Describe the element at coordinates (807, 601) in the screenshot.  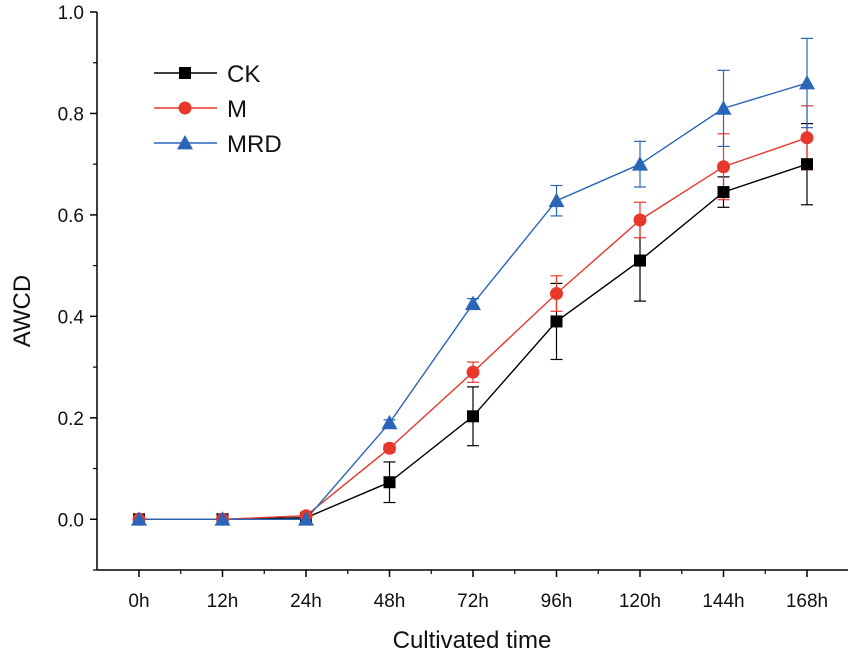
I see `x-tick-label: 168h` at that location.